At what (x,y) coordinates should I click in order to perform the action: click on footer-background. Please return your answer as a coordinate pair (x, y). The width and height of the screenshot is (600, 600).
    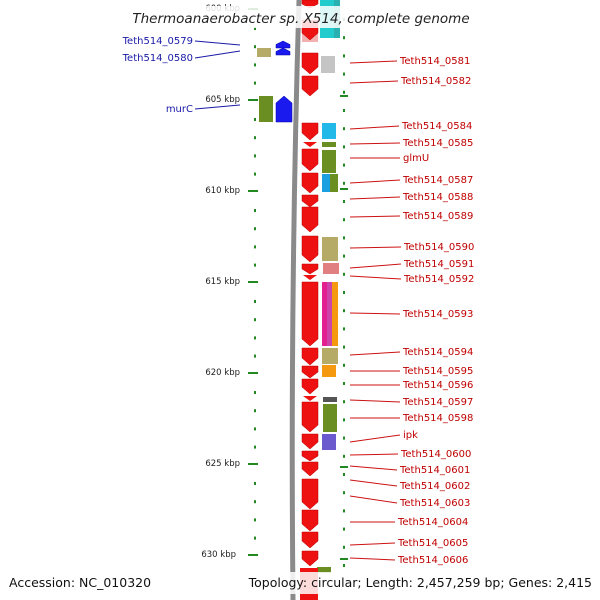
    Looking at the image, I should click on (300, 583).